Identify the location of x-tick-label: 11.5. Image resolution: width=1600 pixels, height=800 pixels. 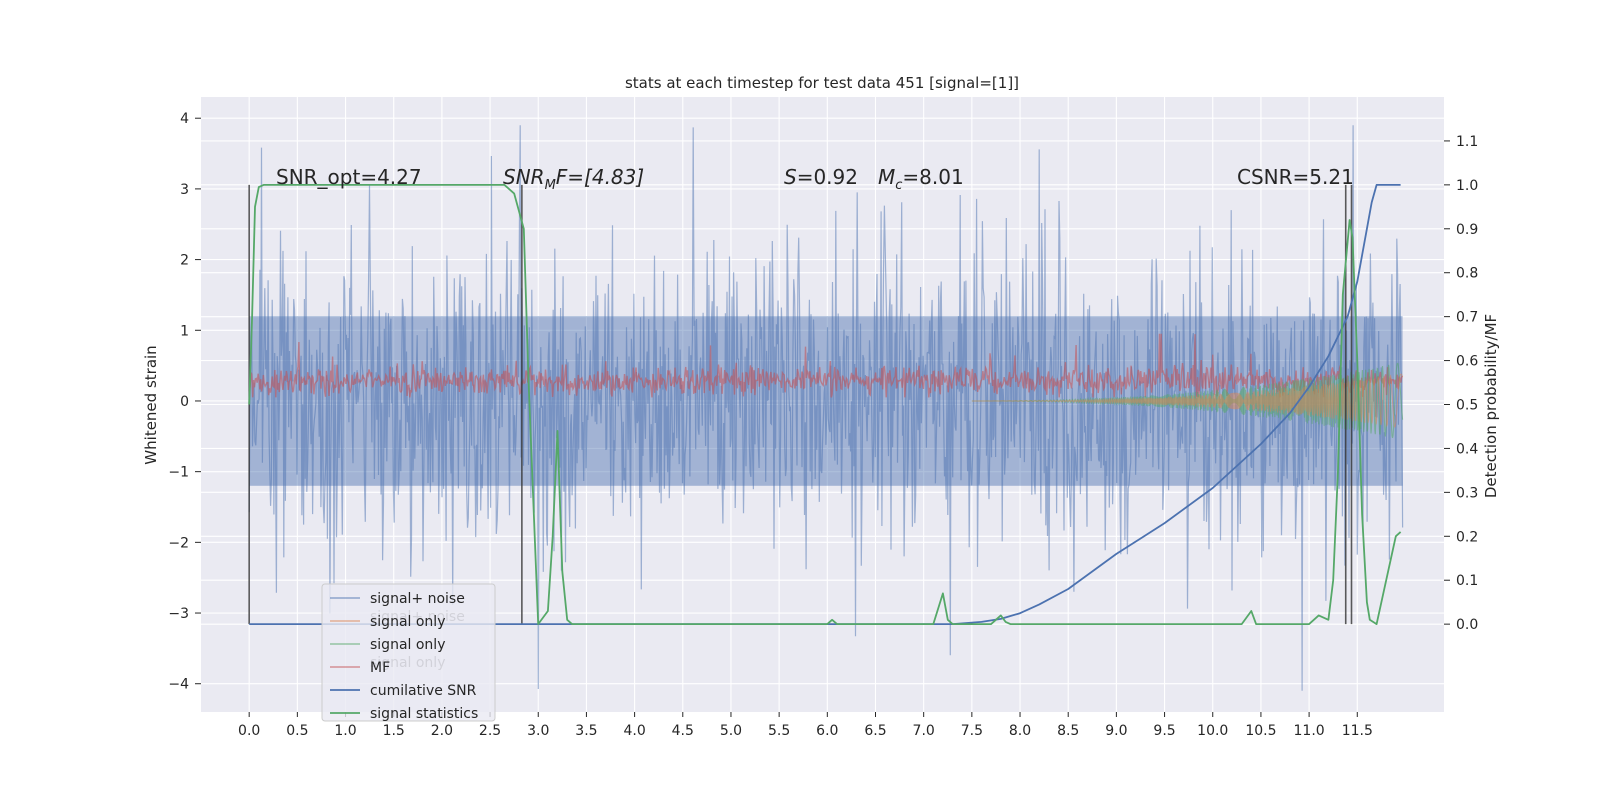
(1357, 731).